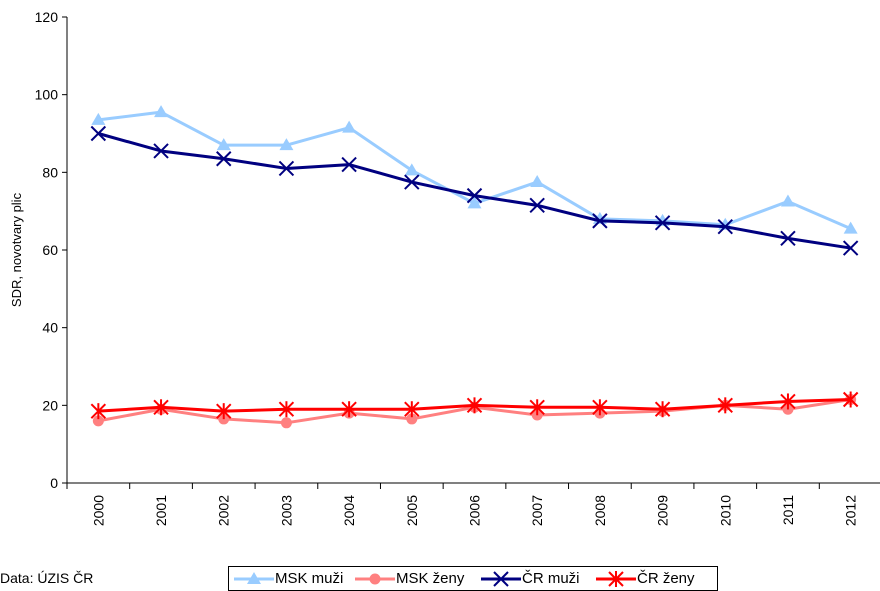  What do you see at coordinates (309, 578) in the screenshot?
I see `legend-label: MSK muži` at bounding box center [309, 578].